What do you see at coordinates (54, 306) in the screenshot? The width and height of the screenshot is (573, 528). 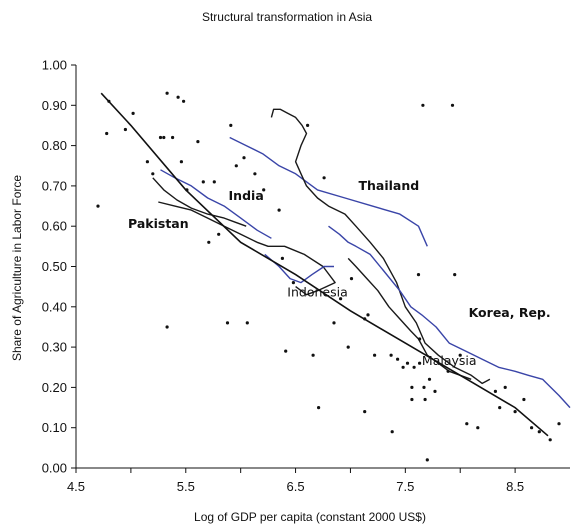 I see `y-tick-label: 0.40` at bounding box center [54, 306].